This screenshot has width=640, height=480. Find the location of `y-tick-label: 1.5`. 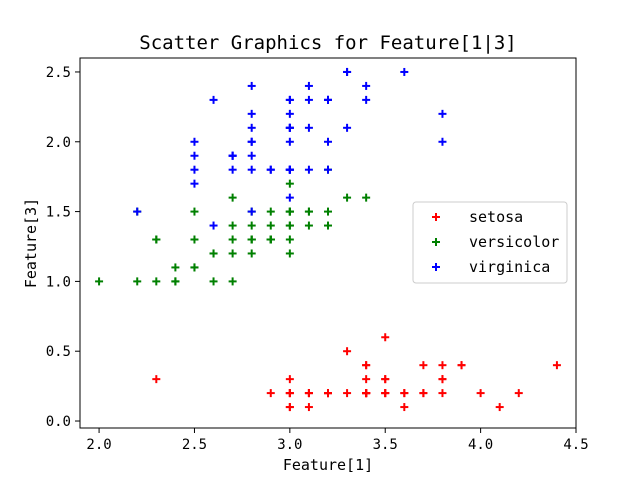

y-tick-label: 1.5 is located at coordinates (58, 213).